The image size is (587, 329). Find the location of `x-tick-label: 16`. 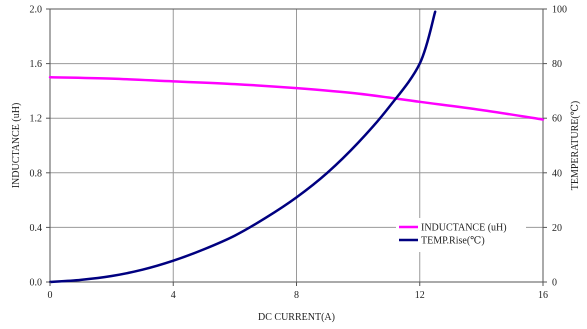

x-tick-label: 16 is located at coordinates (543, 295).